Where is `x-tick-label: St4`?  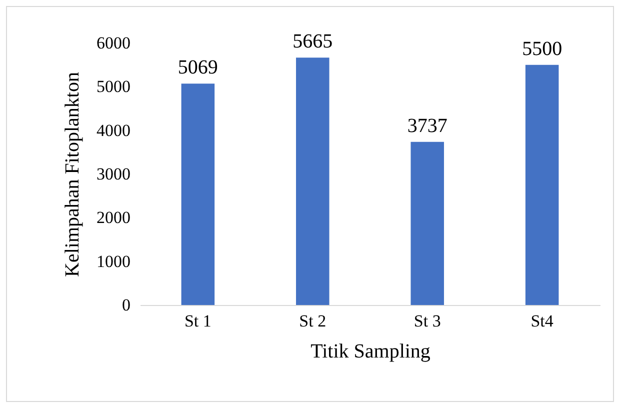 x-tick-label: St4 is located at coordinates (542, 321).